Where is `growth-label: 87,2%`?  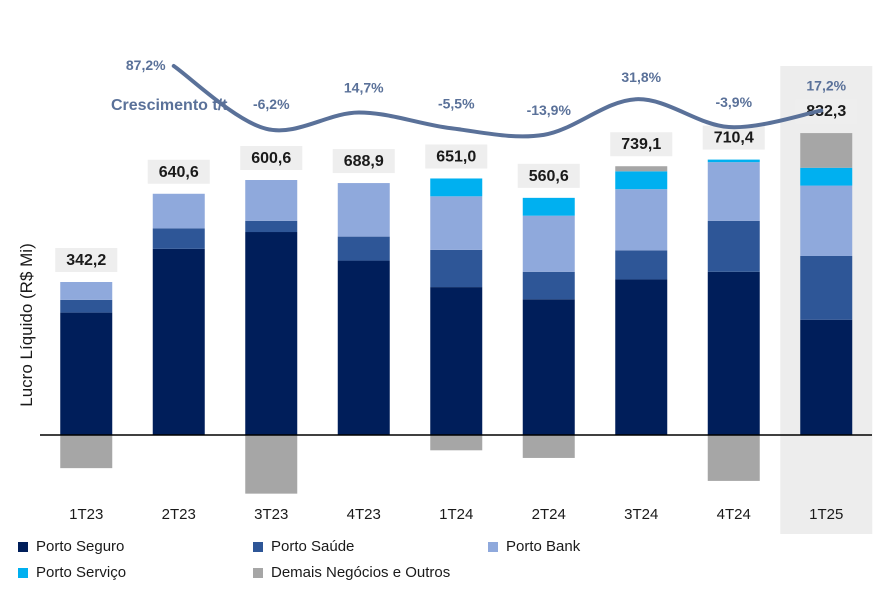 growth-label: 87,2% is located at coordinates (146, 65).